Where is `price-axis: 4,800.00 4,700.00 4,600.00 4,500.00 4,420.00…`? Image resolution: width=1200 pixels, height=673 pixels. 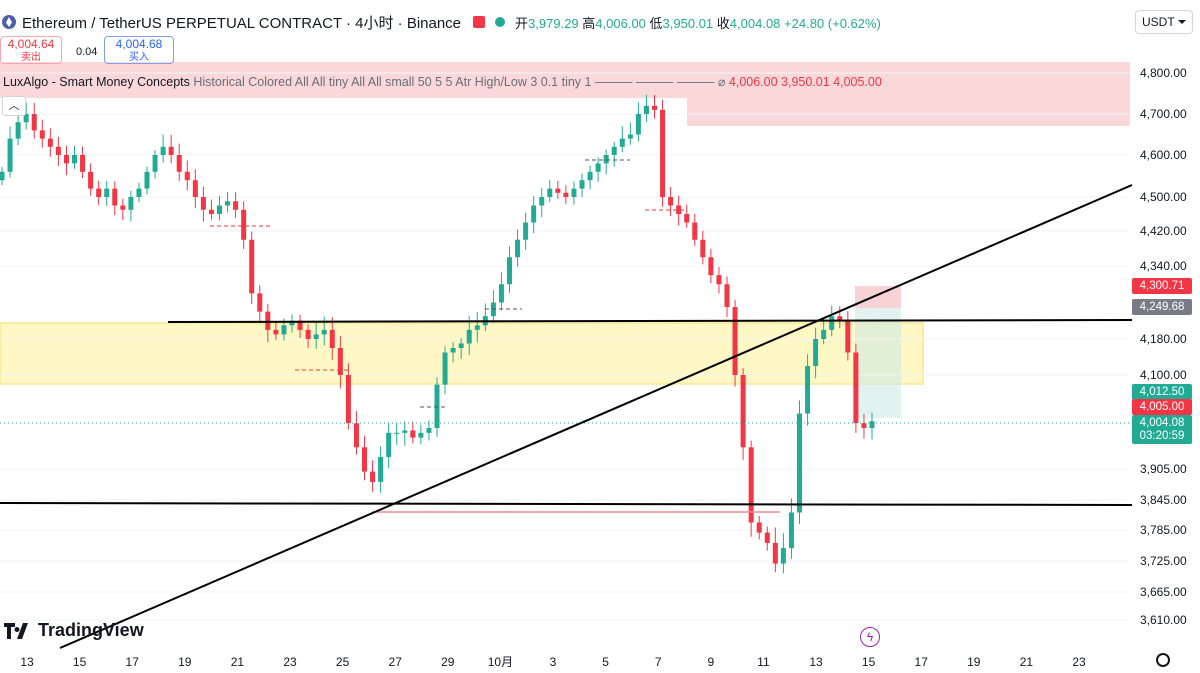
price-axis: 4,800.00 4,700.00 4,600.00 4,500.00 4,420.00… is located at coordinates (1163, 346).